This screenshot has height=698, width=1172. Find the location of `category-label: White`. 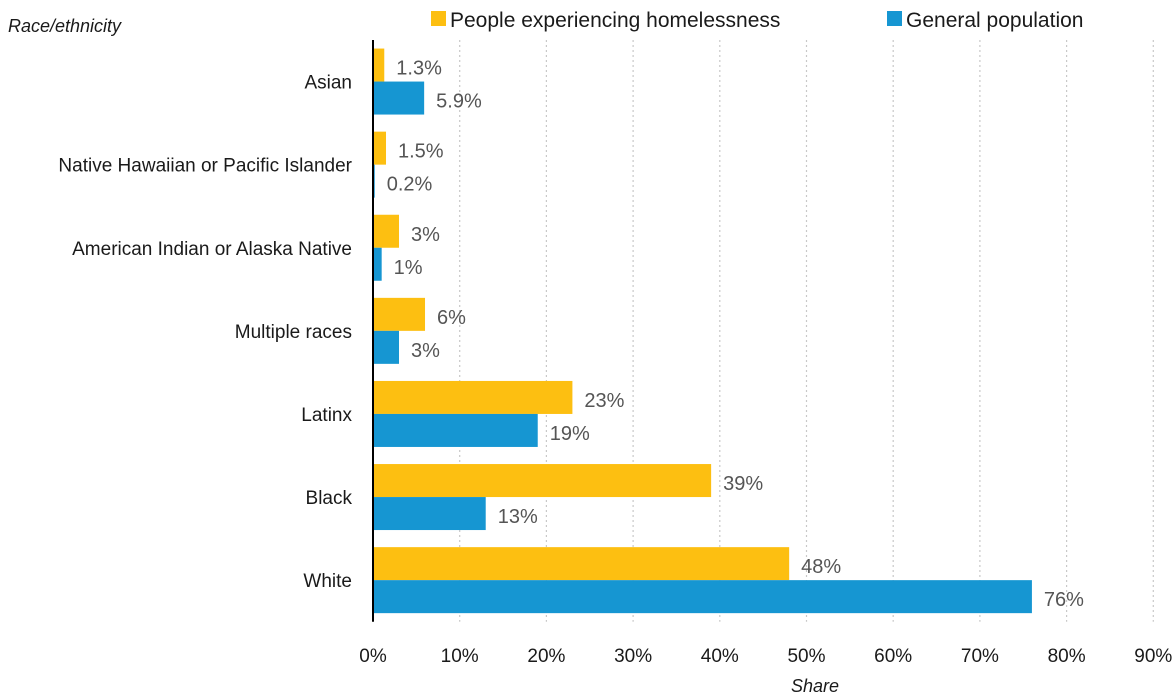

category-label: White is located at coordinates (327, 581).